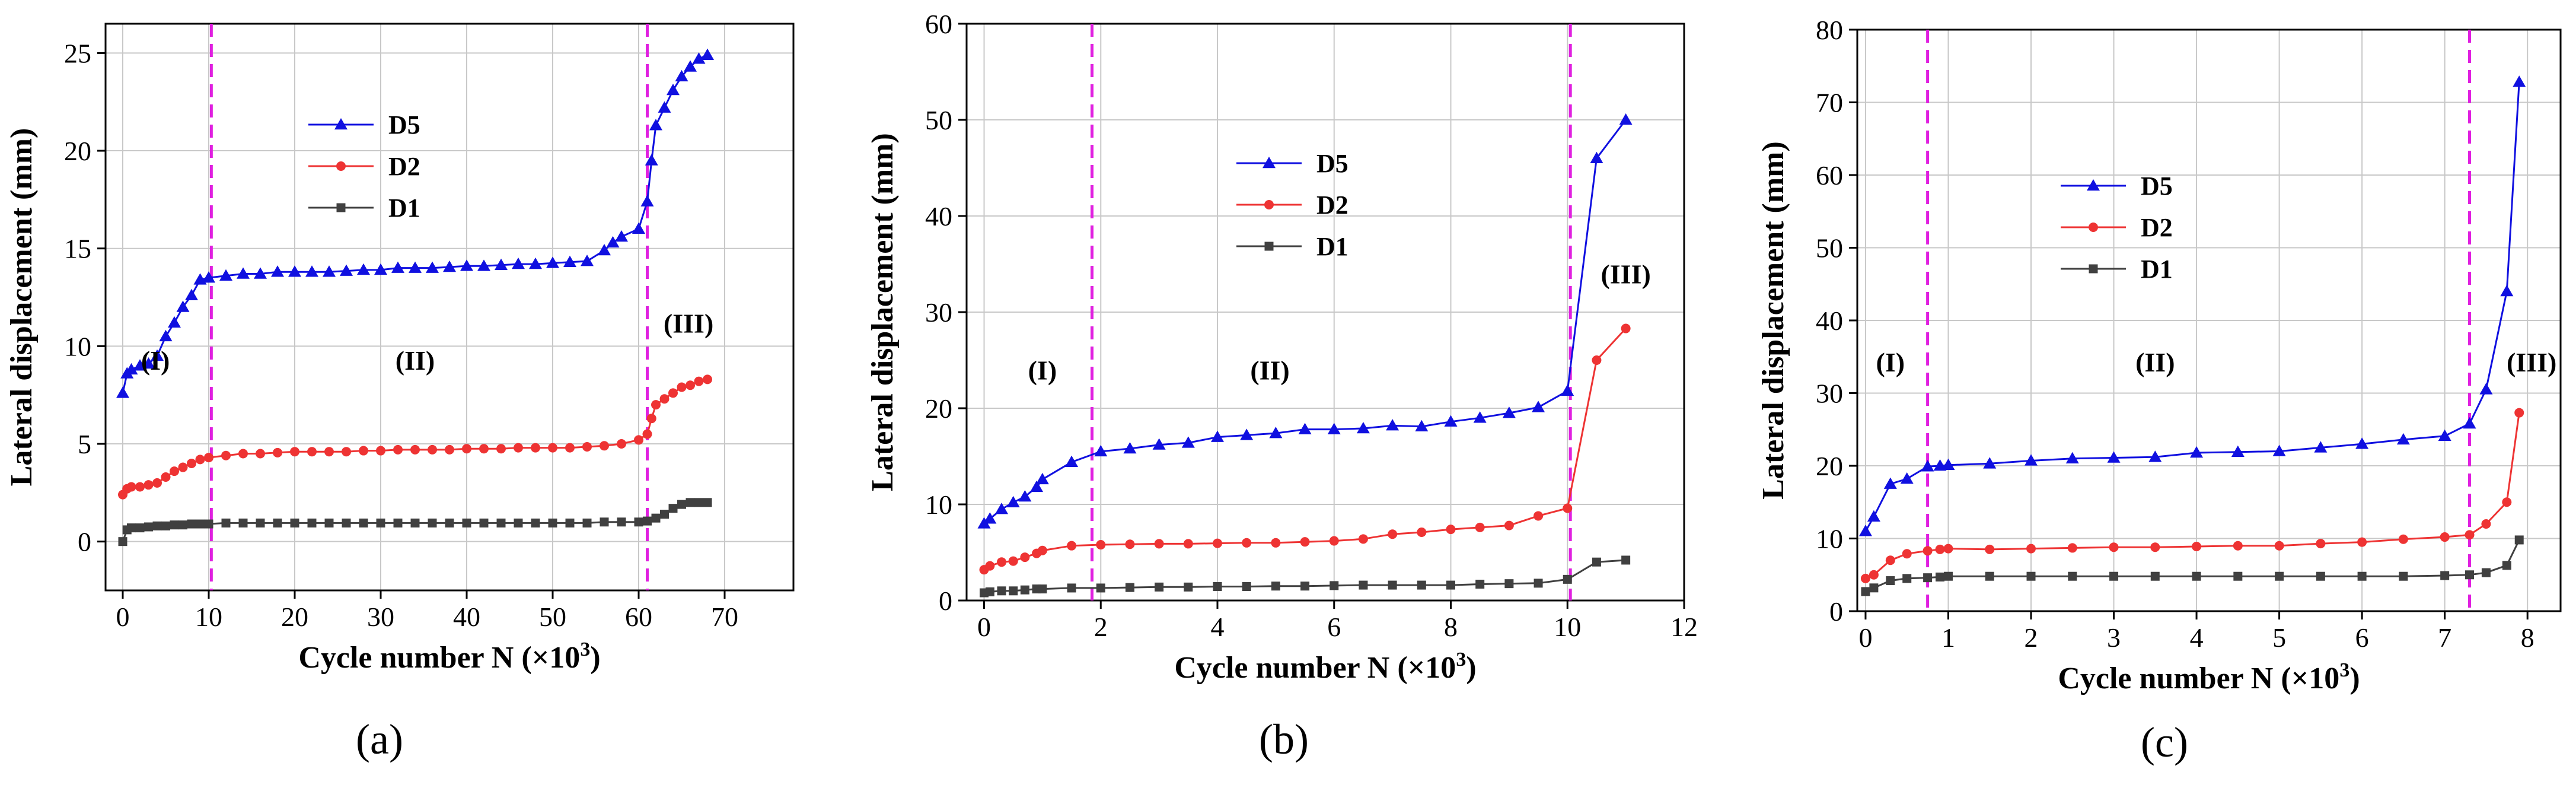 The width and height of the screenshot is (2576, 788). Describe the element at coordinates (2117, 228) in the screenshot. I see `legend: D5 D2 D1` at that location.